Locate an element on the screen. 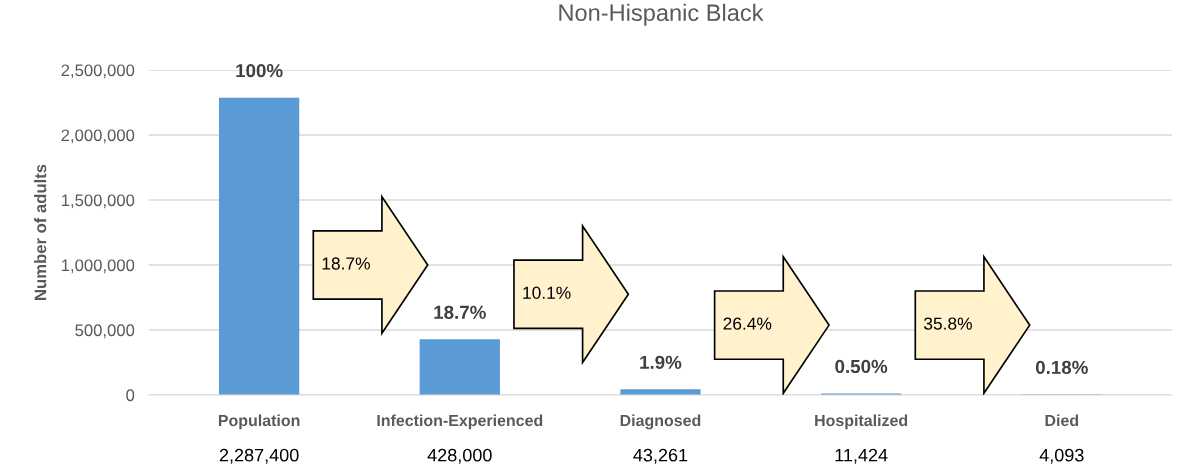  annotation: 26.4% is located at coordinates (747, 323).